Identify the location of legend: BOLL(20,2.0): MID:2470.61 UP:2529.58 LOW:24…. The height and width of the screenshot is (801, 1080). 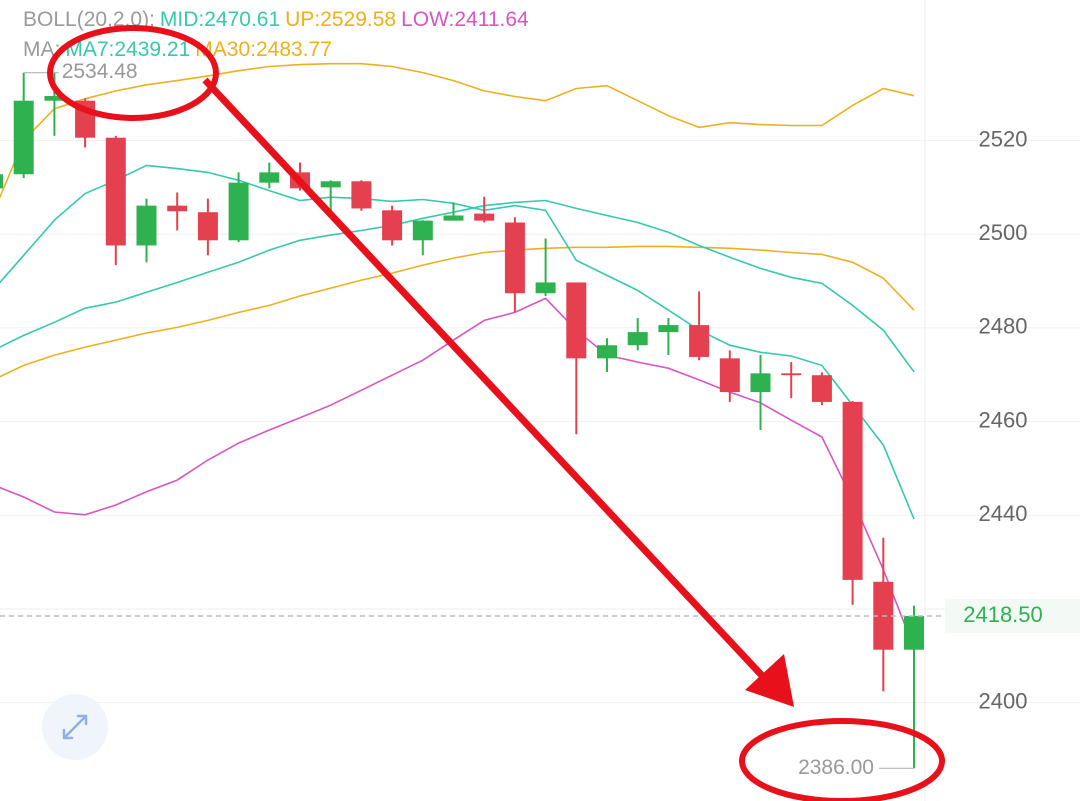
(276, 34).